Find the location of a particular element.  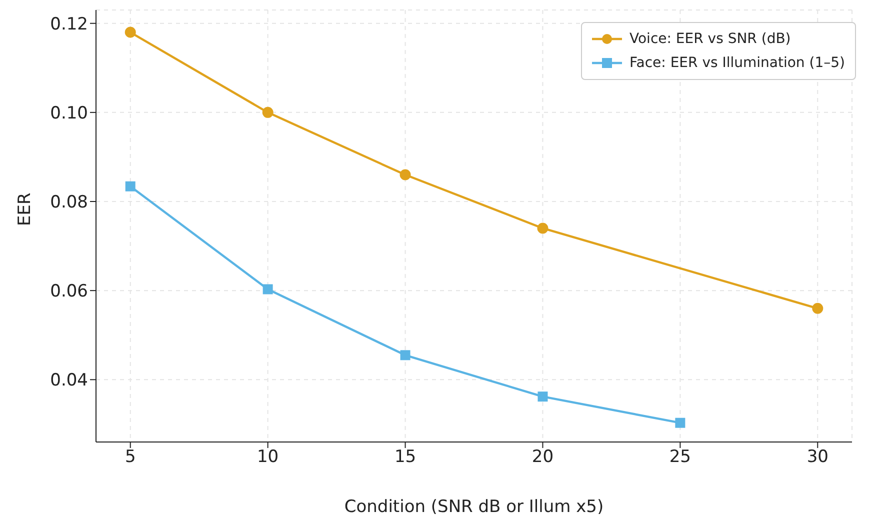

y-tick-label: 0.06 is located at coordinates (69, 292).